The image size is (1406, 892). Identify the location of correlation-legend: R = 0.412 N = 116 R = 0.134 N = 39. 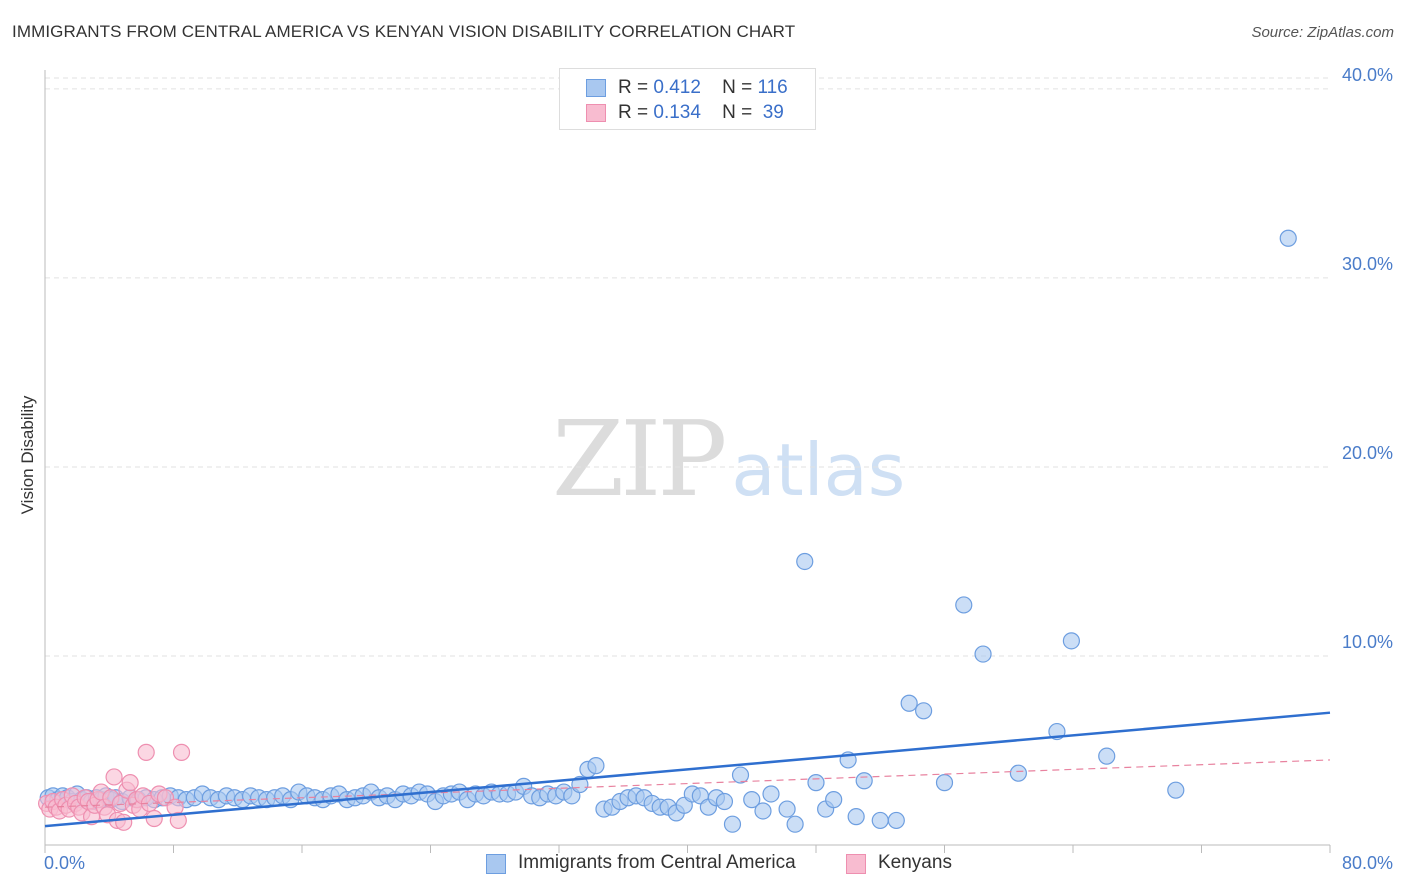
(687, 99).